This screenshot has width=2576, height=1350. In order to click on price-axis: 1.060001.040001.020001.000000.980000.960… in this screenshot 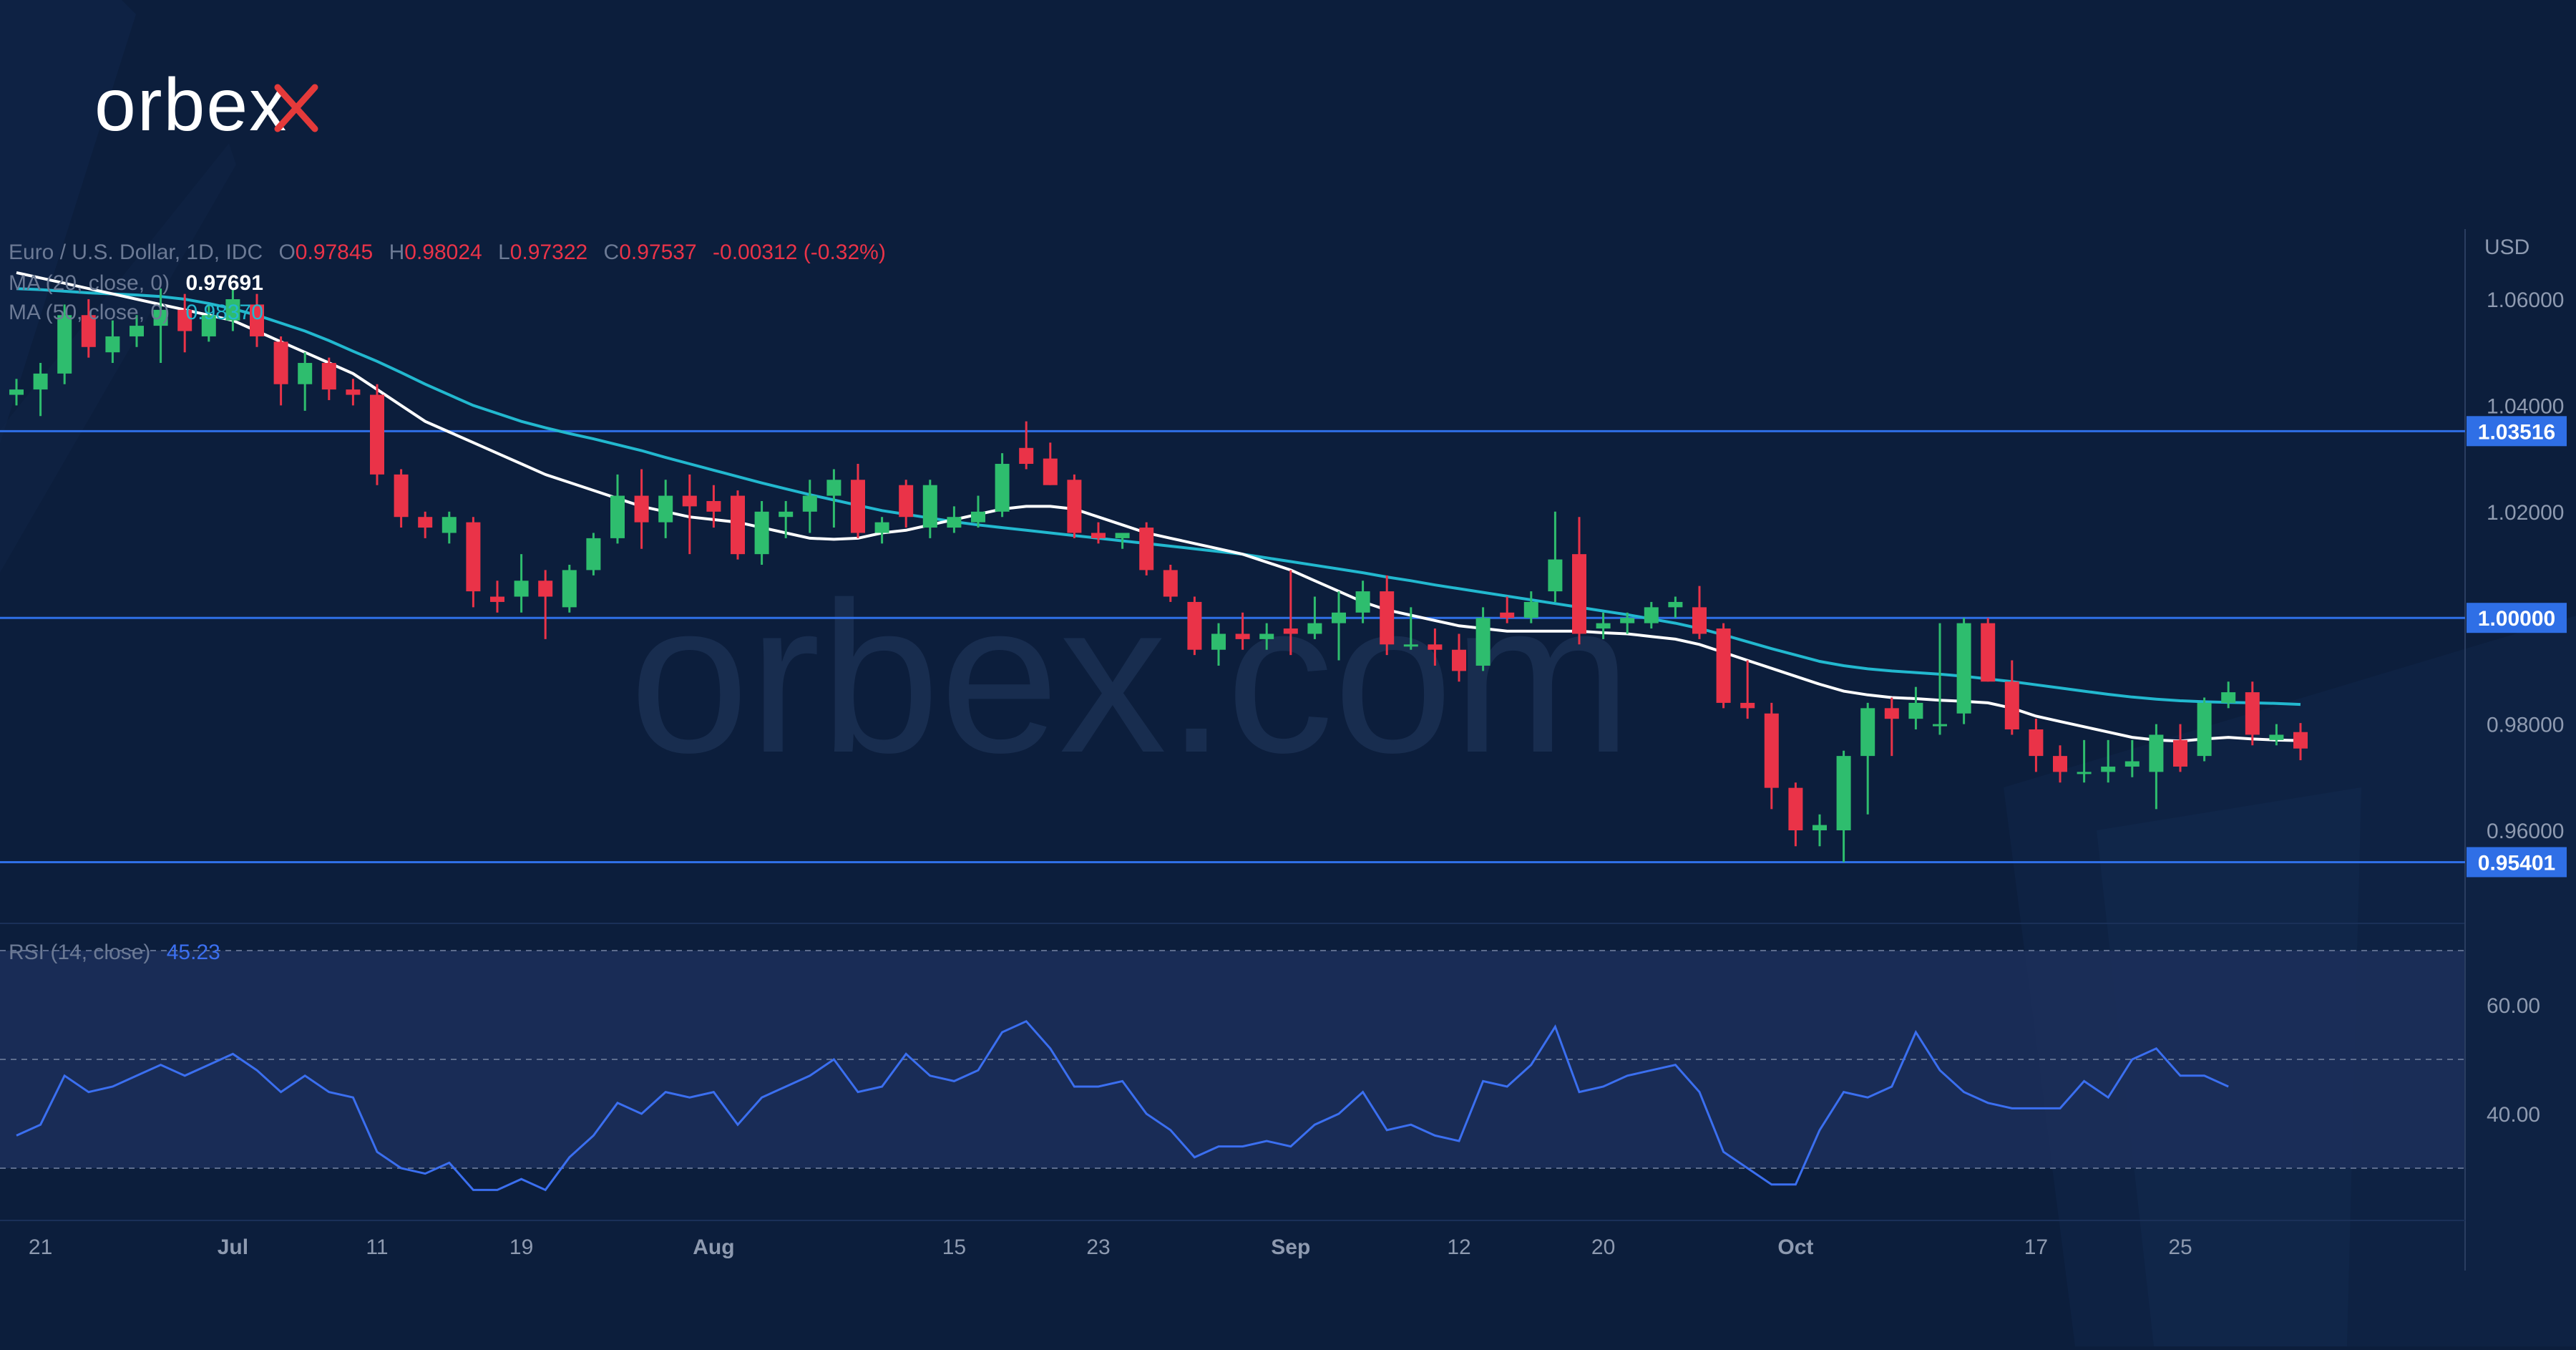, I will do `click(2525, 707)`.